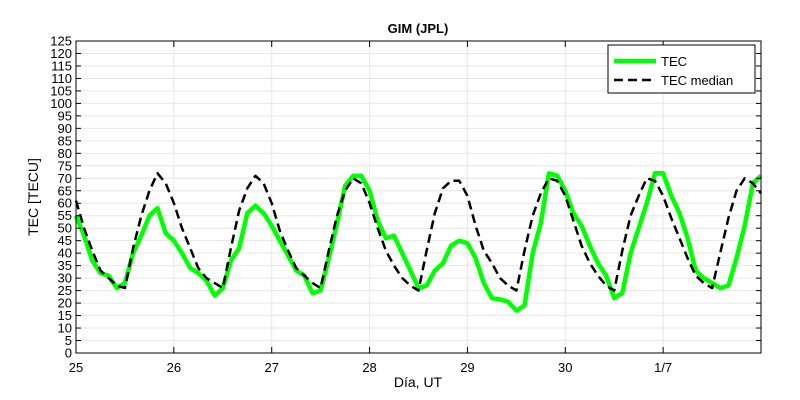 The height and width of the screenshot is (400, 800). Describe the element at coordinates (65, 315) in the screenshot. I see `y-tick-label: 15` at that location.